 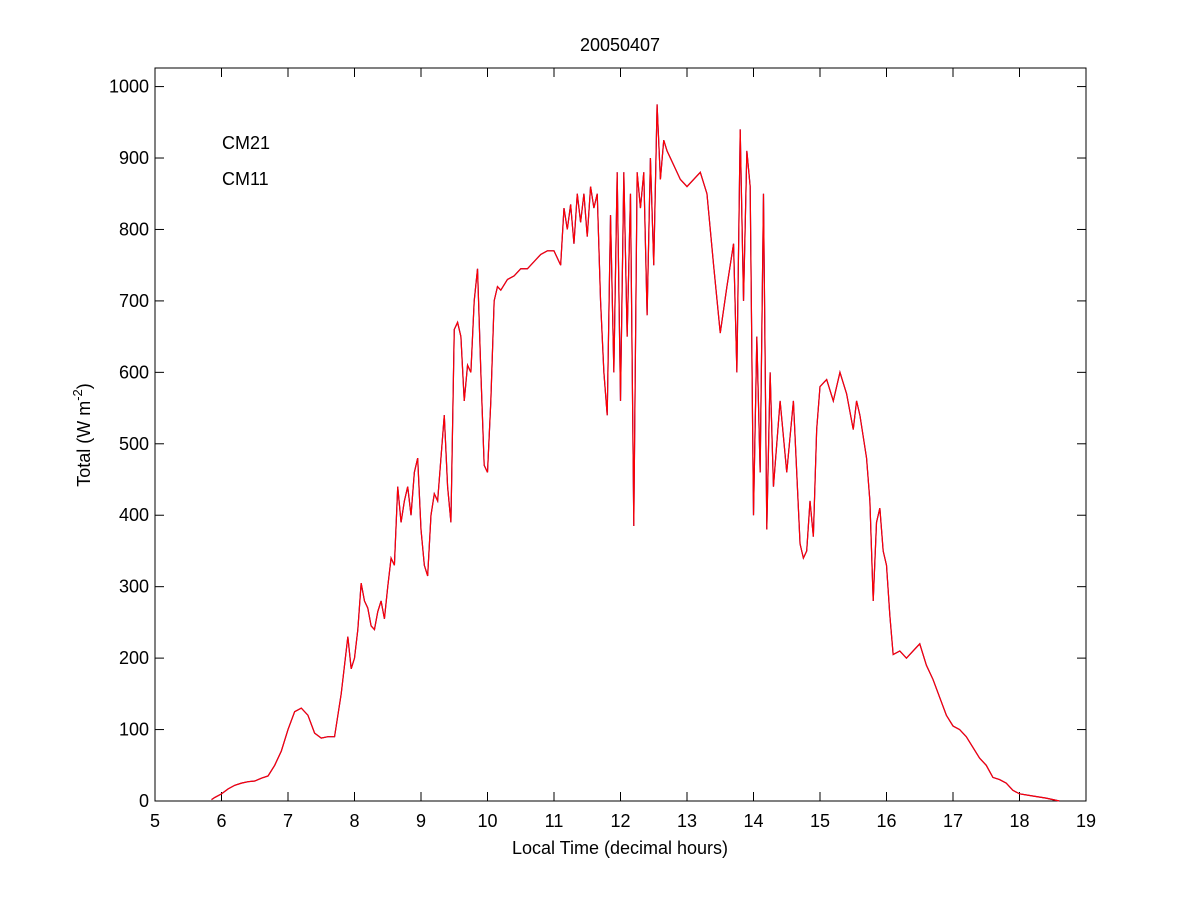 I want to click on x-tick-label: 7, so click(x=288, y=821).